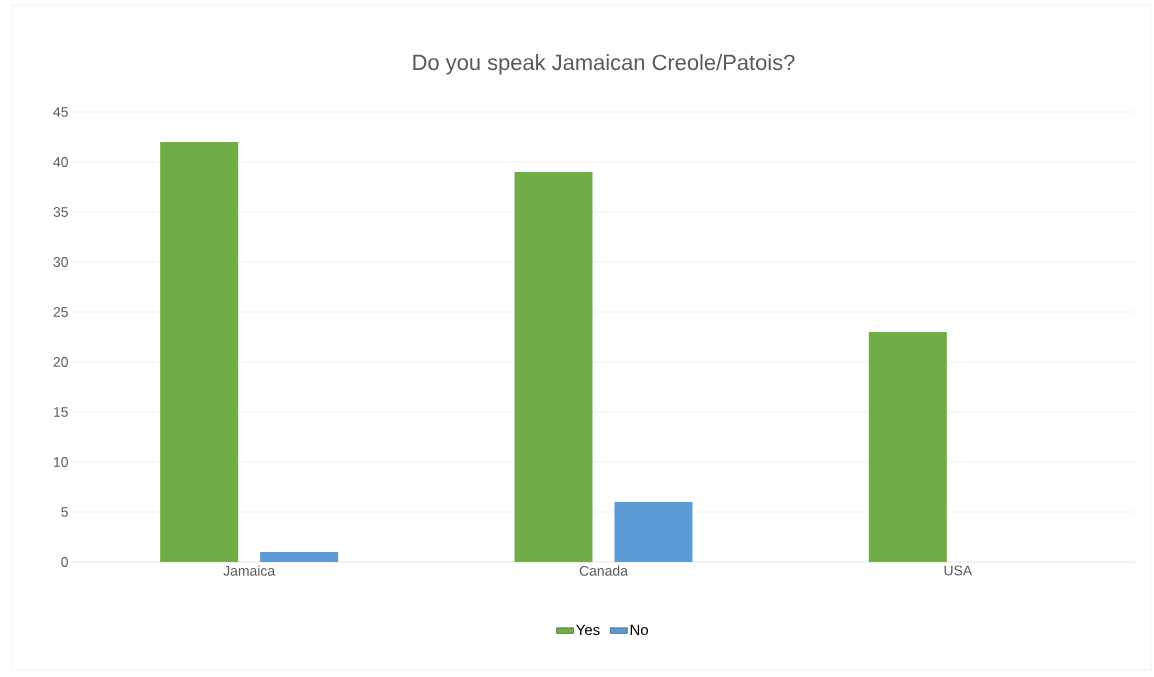  What do you see at coordinates (61, 412) in the screenshot?
I see `y-tick-label: 15` at bounding box center [61, 412].